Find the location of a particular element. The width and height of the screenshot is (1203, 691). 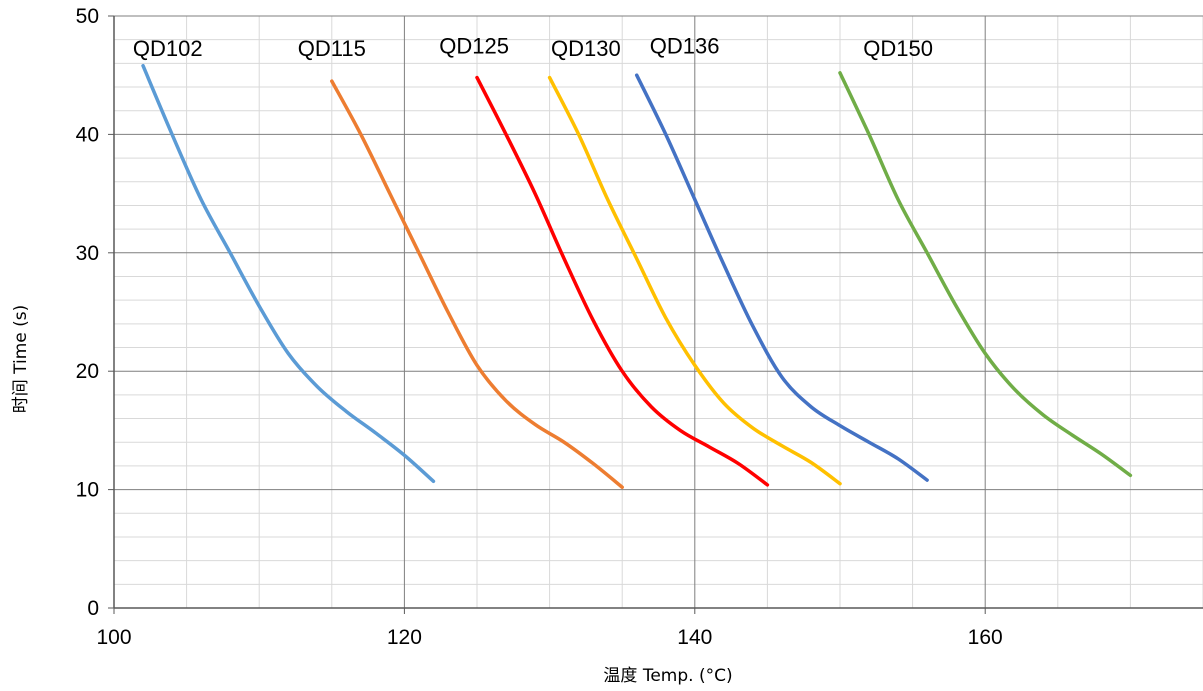

series-line-qd115 is located at coordinates (477, 284).